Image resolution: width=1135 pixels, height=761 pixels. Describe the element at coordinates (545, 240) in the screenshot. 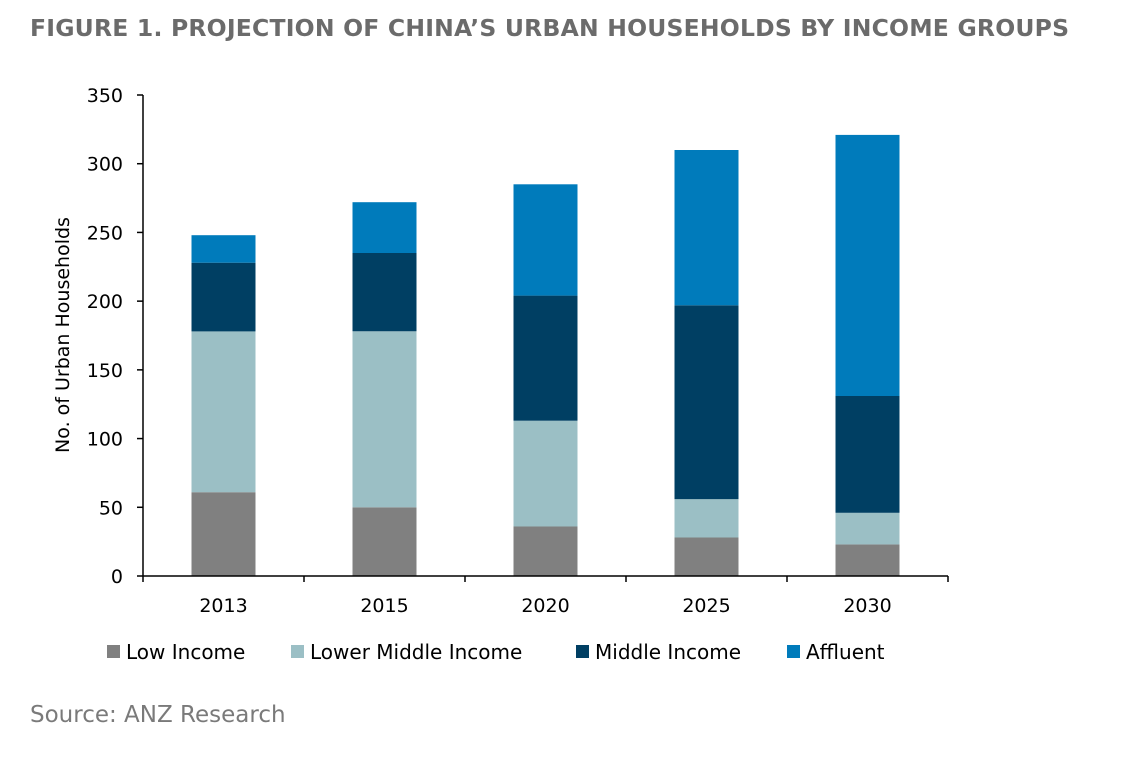

I see `bar-2020-affluent` at that location.